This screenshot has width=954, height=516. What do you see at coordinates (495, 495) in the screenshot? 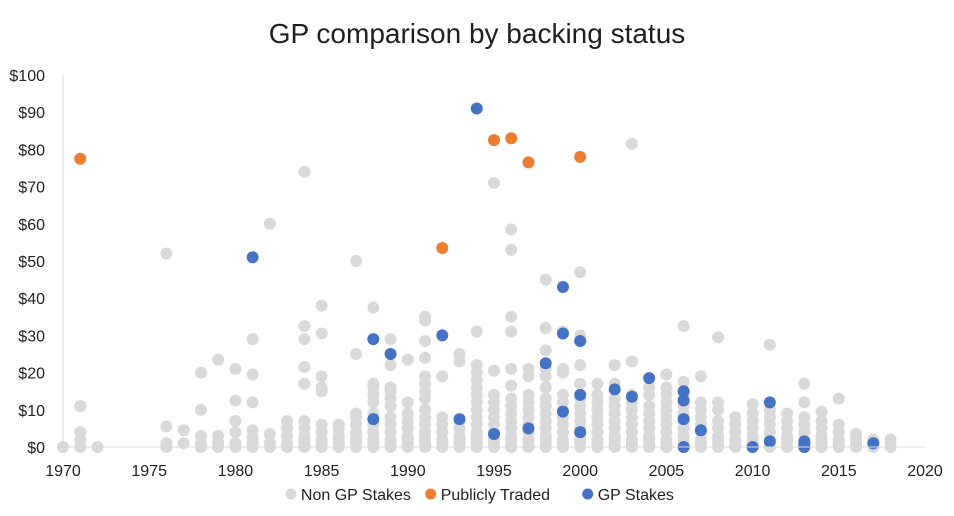
I see `legend-label: Publicly Traded` at bounding box center [495, 495].